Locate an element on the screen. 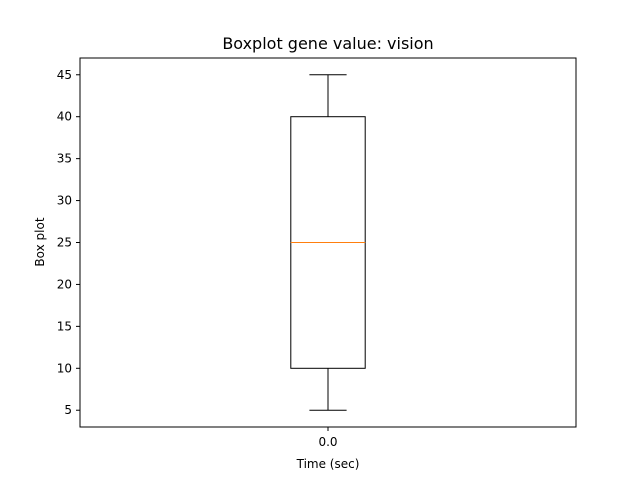 This screenshot has width=640, height=480. y-tick-label: 30 is located at coordinates (64, 201).